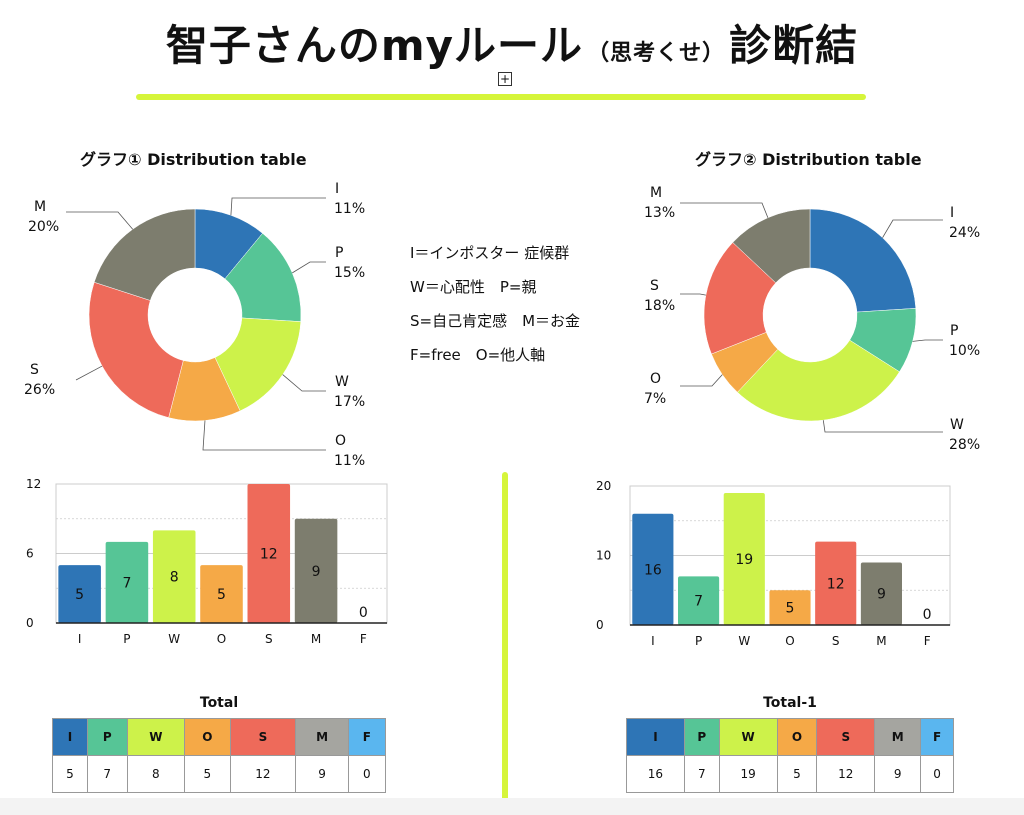 The height and width of the screenshot is (815, 1024). Describe the element at coordinates (512, 42) in the screenshot. I see `page-title: 智子さんのmyルール （思考くせ）診断結` at that location.